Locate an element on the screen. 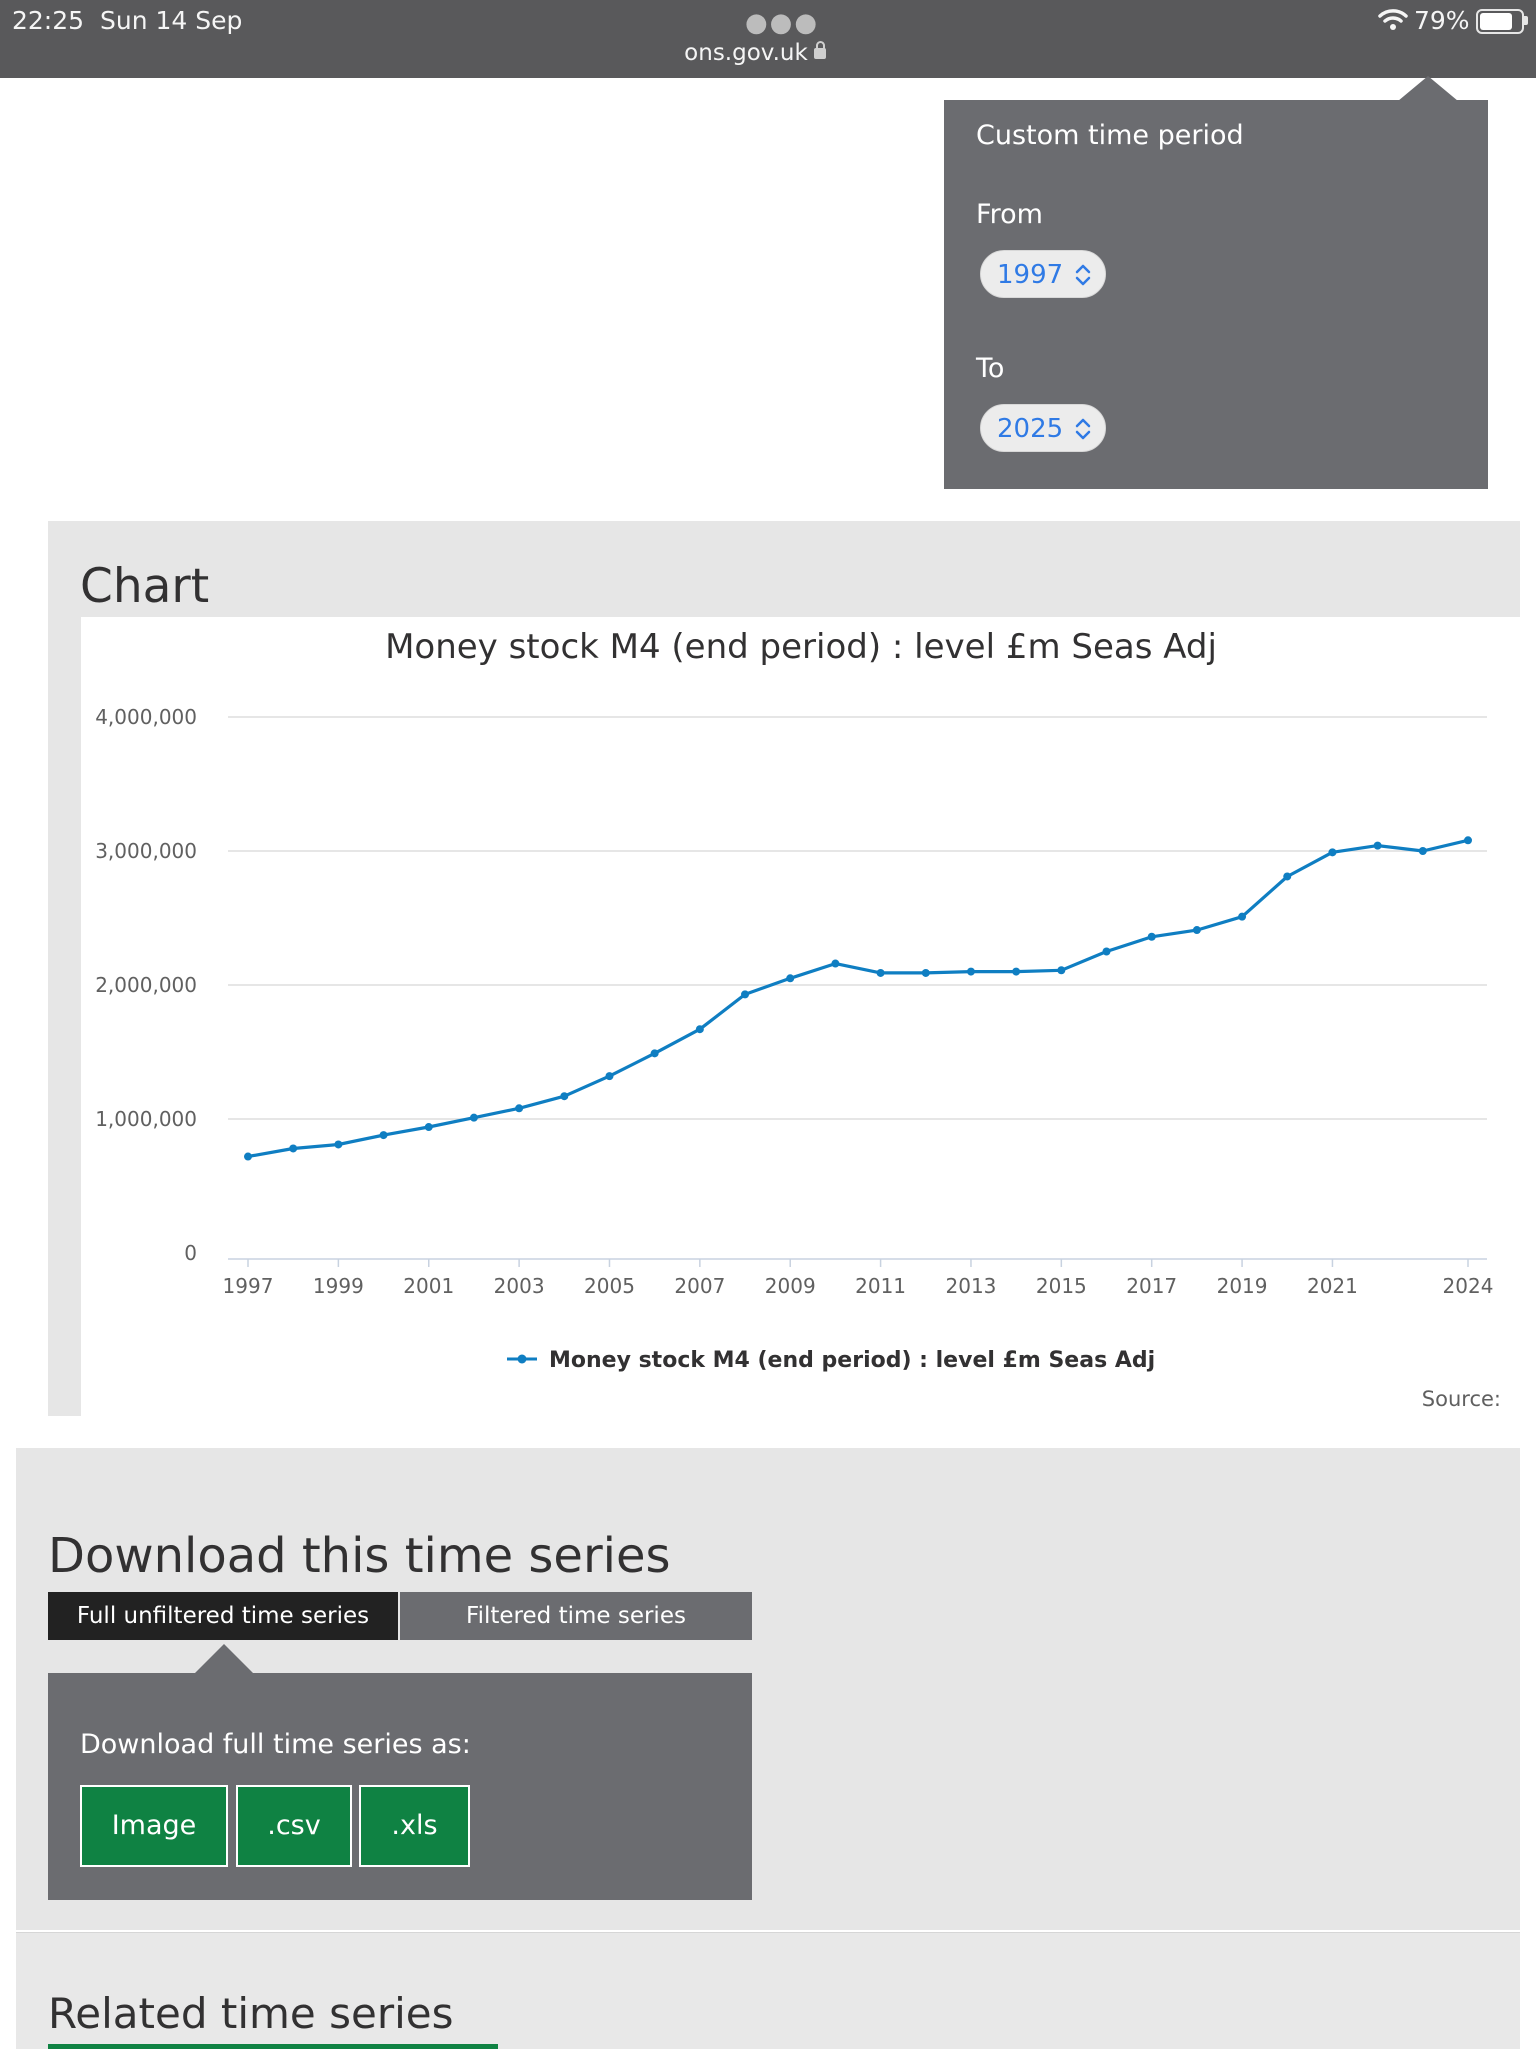  from-label: From is located at coordinates (1009, 214).